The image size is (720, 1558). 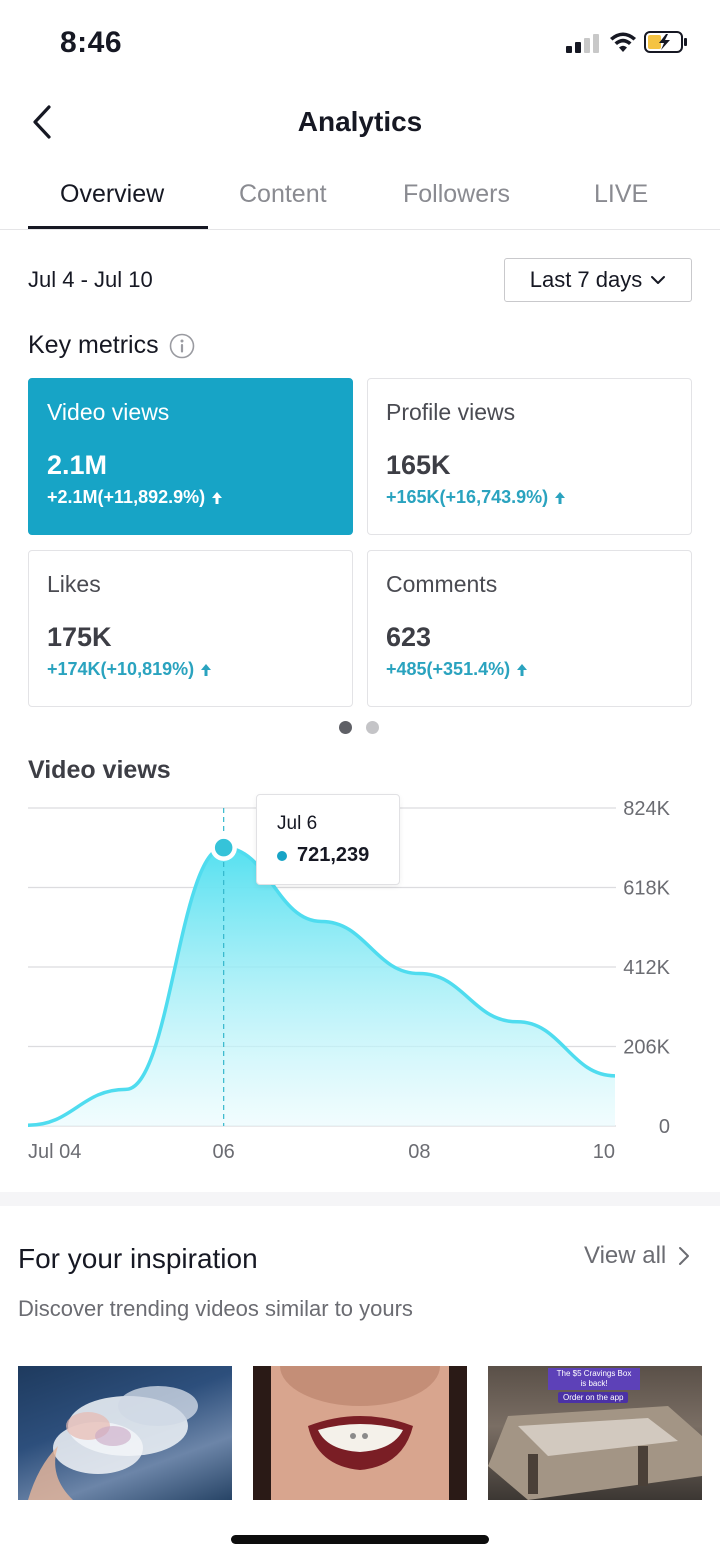 What do you see at coordinates (409, 637) in the screenshot?
I see `metric-value: 623` at bounding box center [409, 637].